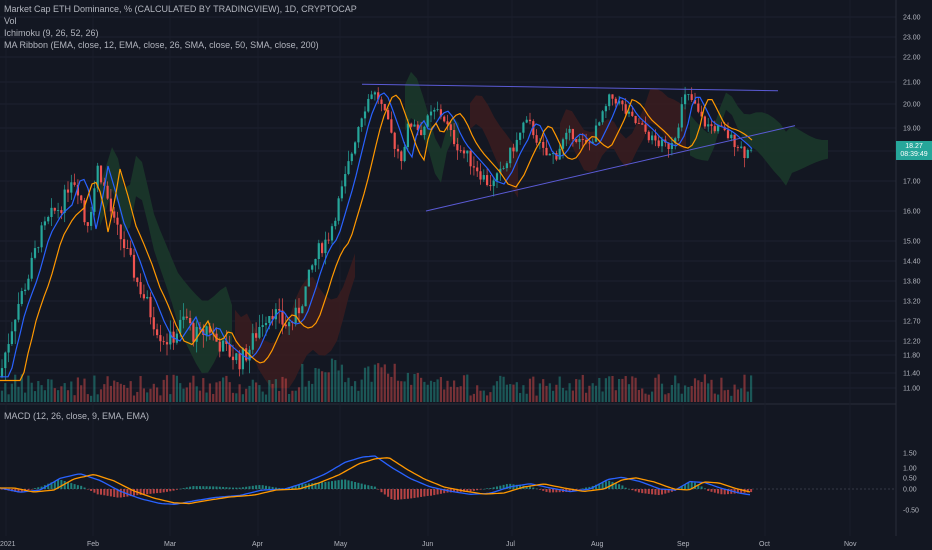 The height and width of the screenshot is (550, 932). I want to click on time-axis: 2021 Feb Mar Apr May Jun Jul Aug Sep Oct Nov, so click(428, 544).